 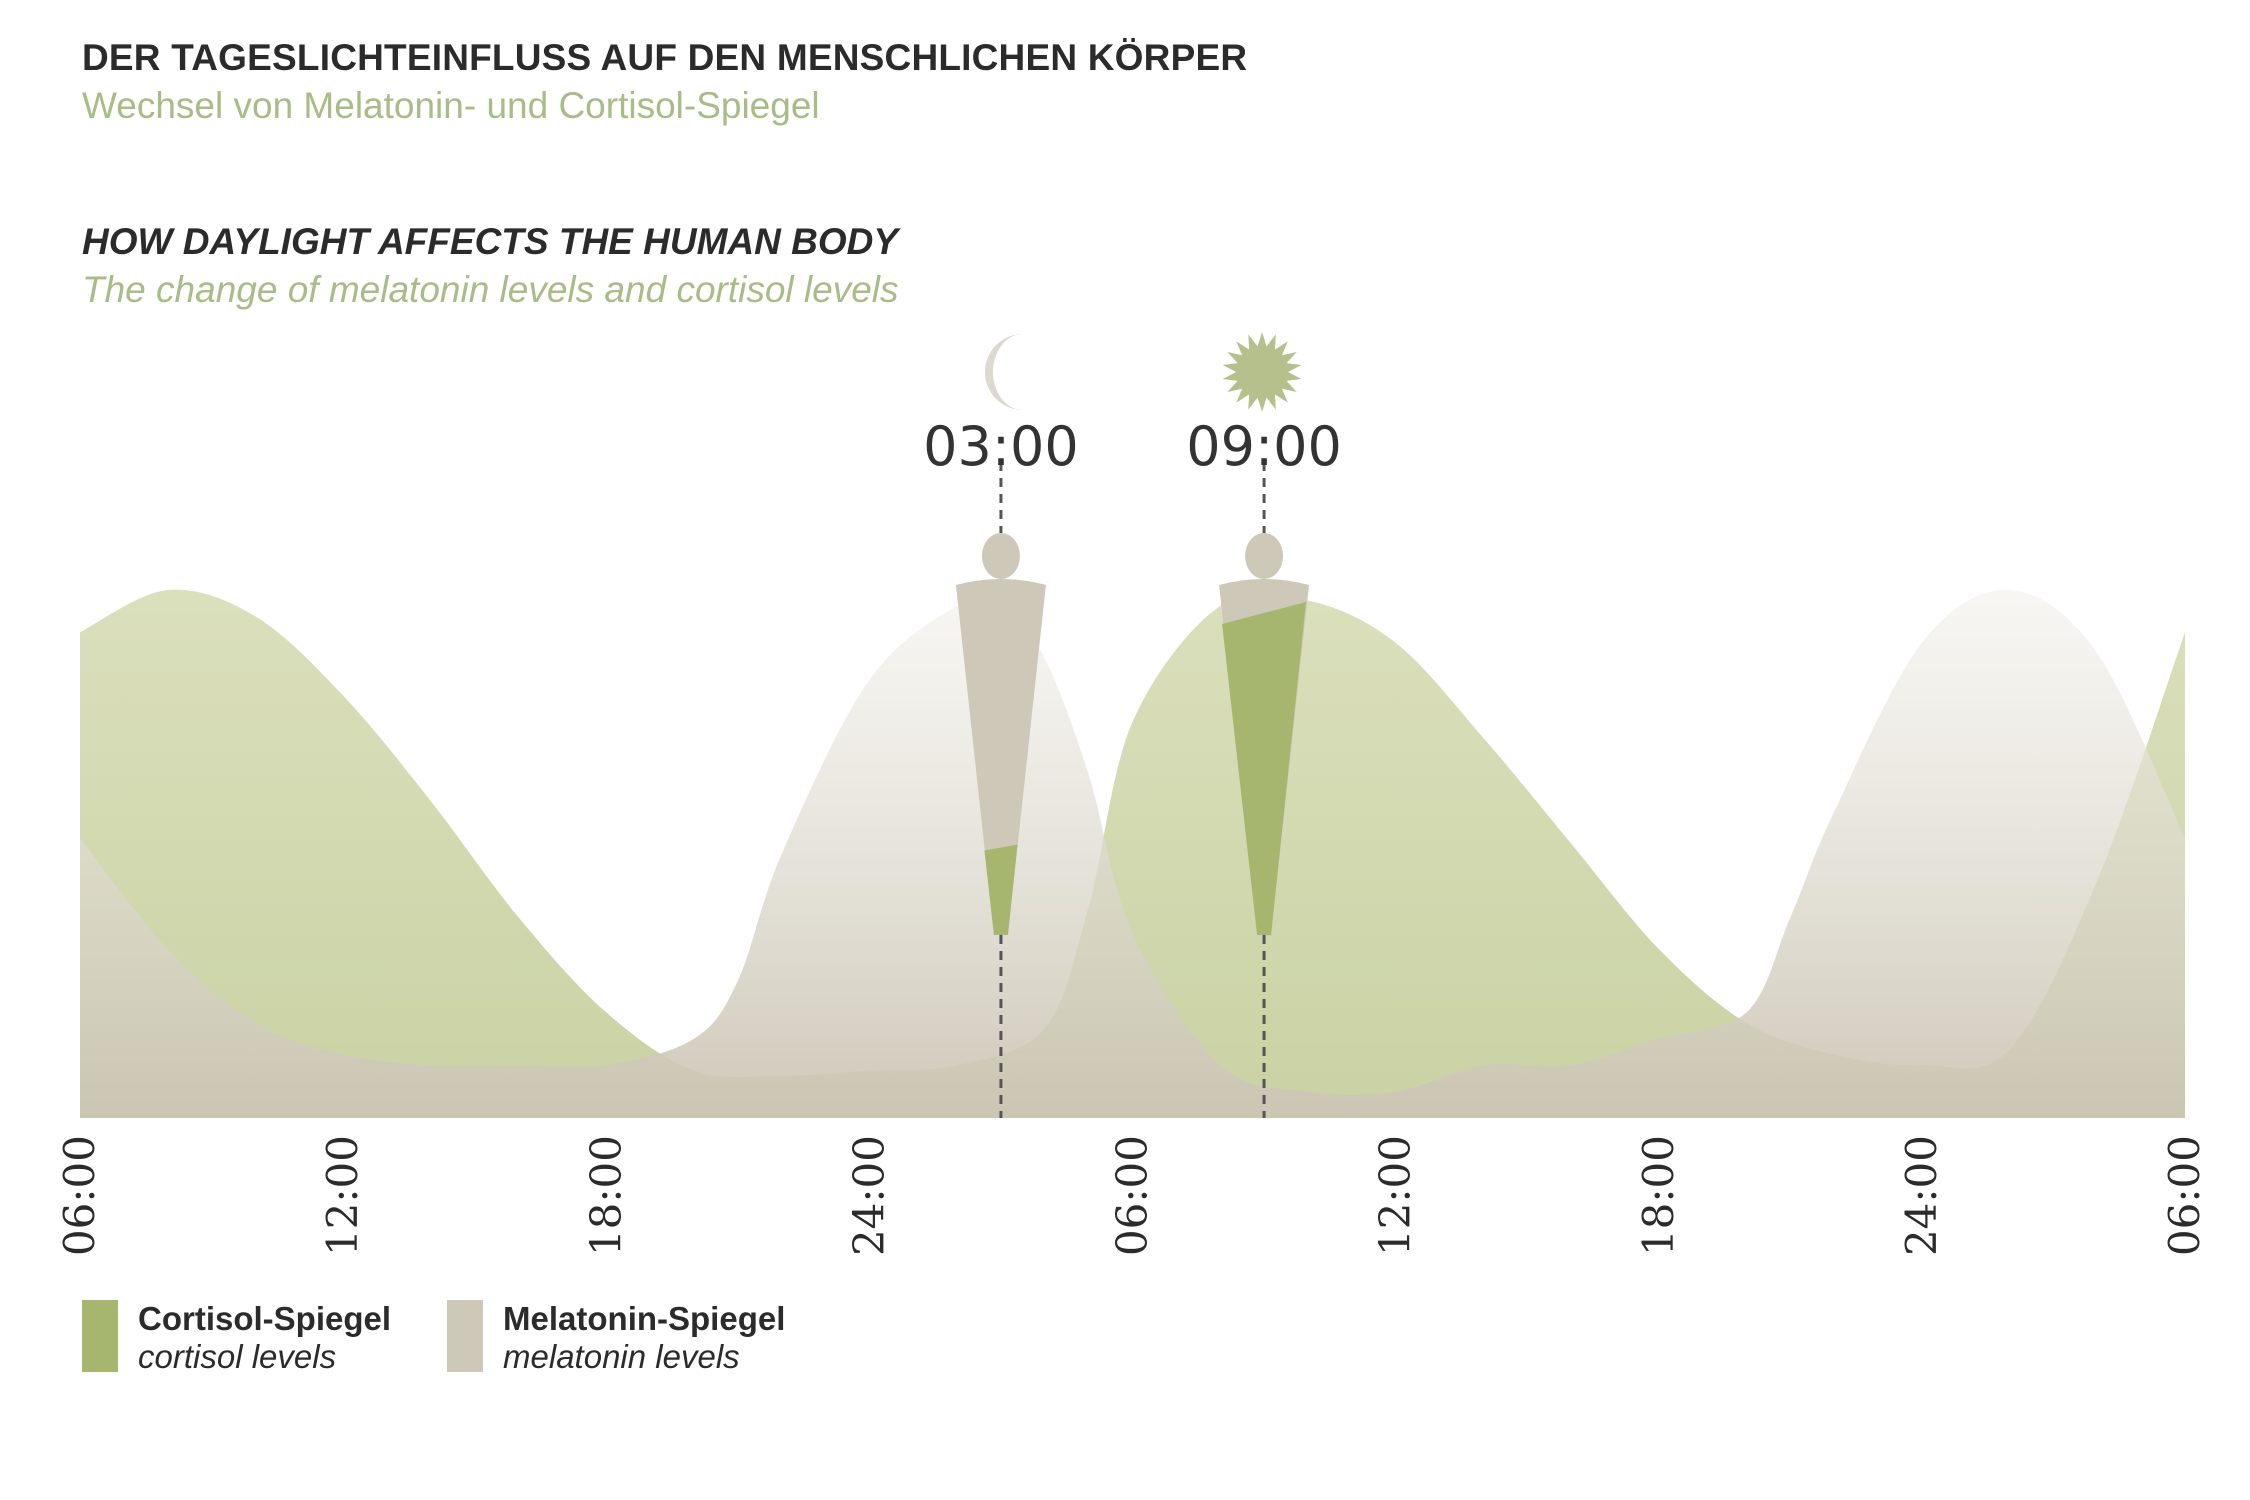 What do you see at coordinates (237, 1356) in the screenshot?
I see `legend-sublabel-cortisol: cortisol levels` at bounding box center [237, 1356].